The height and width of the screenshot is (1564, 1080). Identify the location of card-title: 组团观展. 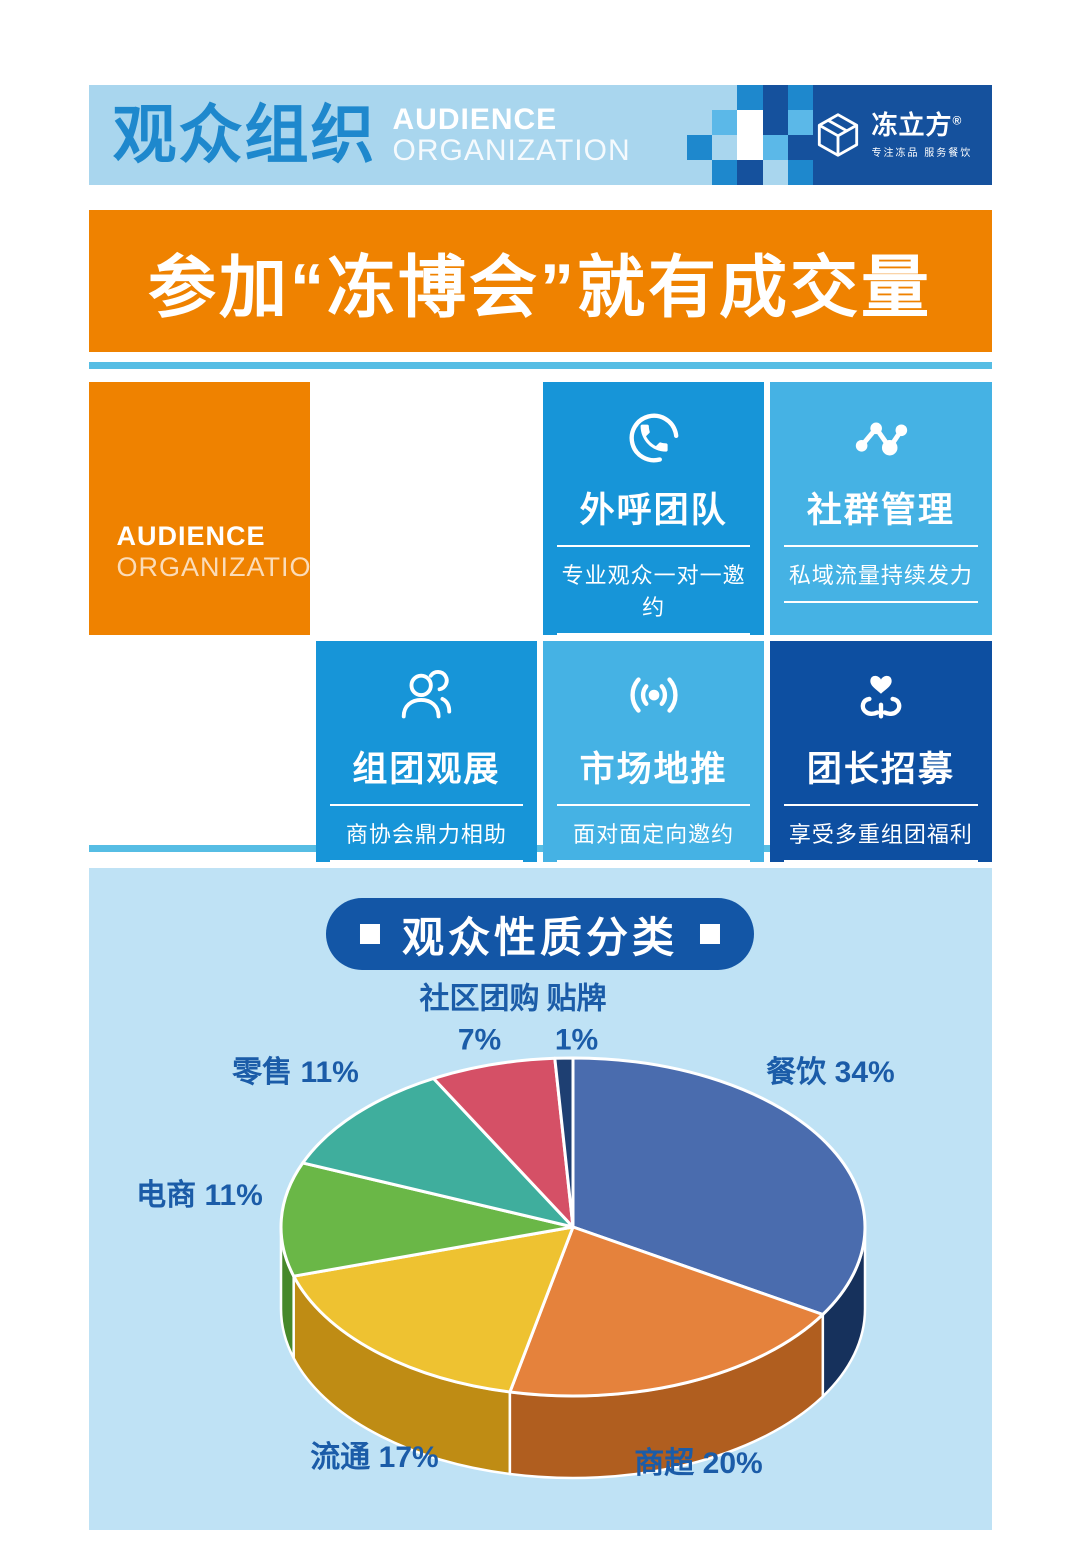
(426, 769).